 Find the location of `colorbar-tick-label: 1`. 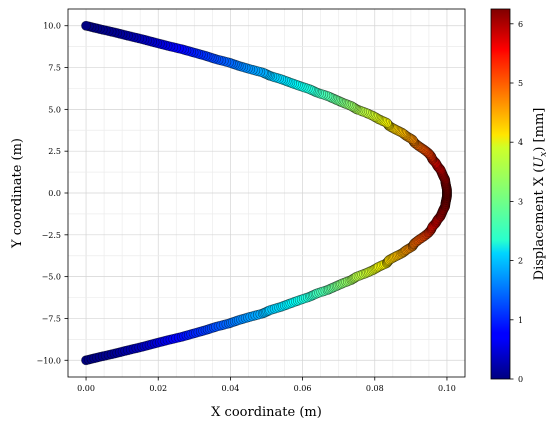

colorbar-tick-label: 1 is located at coordinates (520, 320).